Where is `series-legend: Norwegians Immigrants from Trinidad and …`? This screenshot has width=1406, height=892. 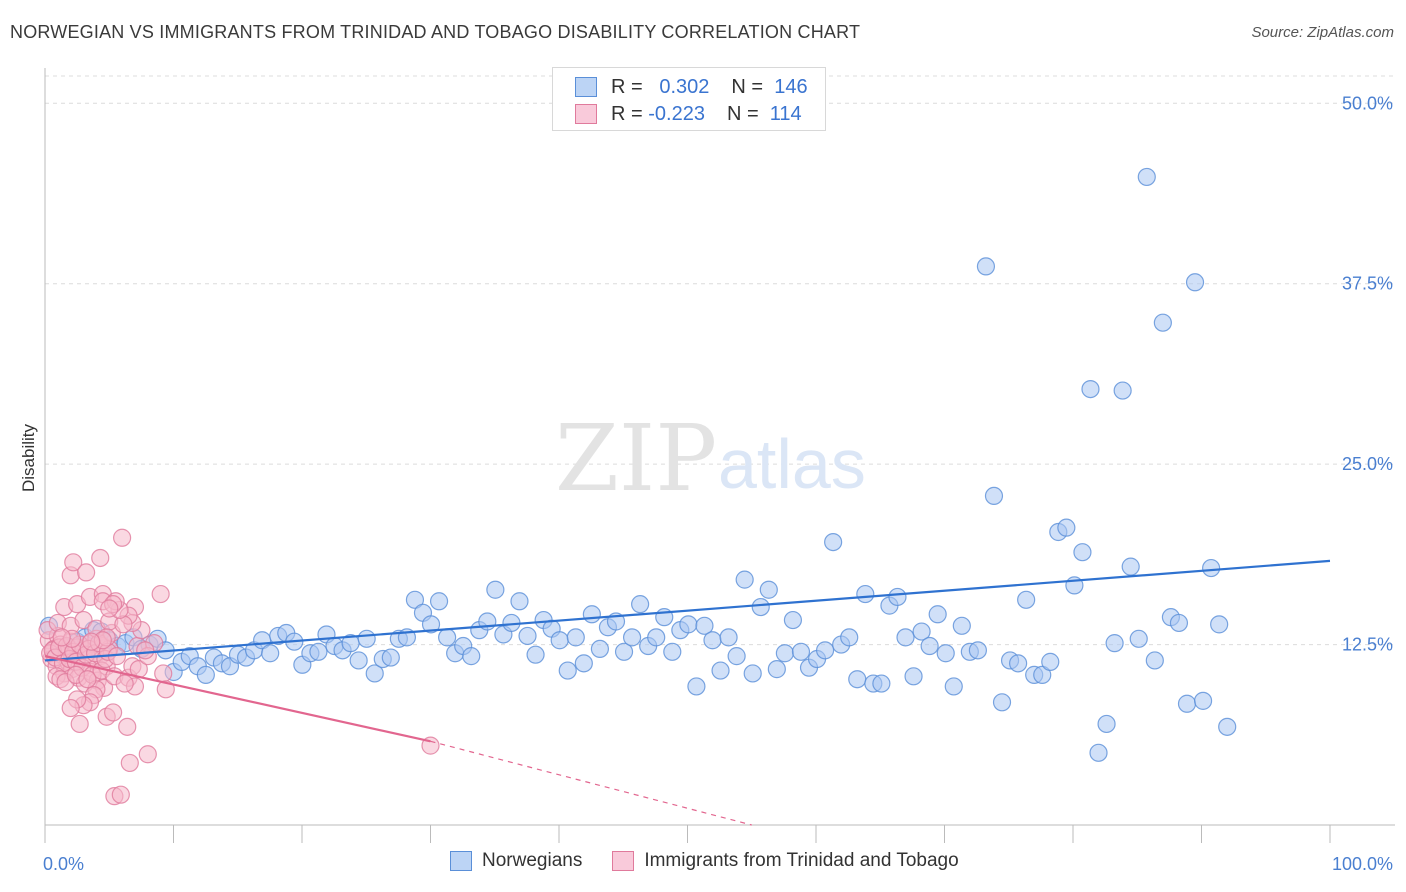 series-legend: Norwegians Immigrants from Trinidad and … is located at coordinates (719, 861).